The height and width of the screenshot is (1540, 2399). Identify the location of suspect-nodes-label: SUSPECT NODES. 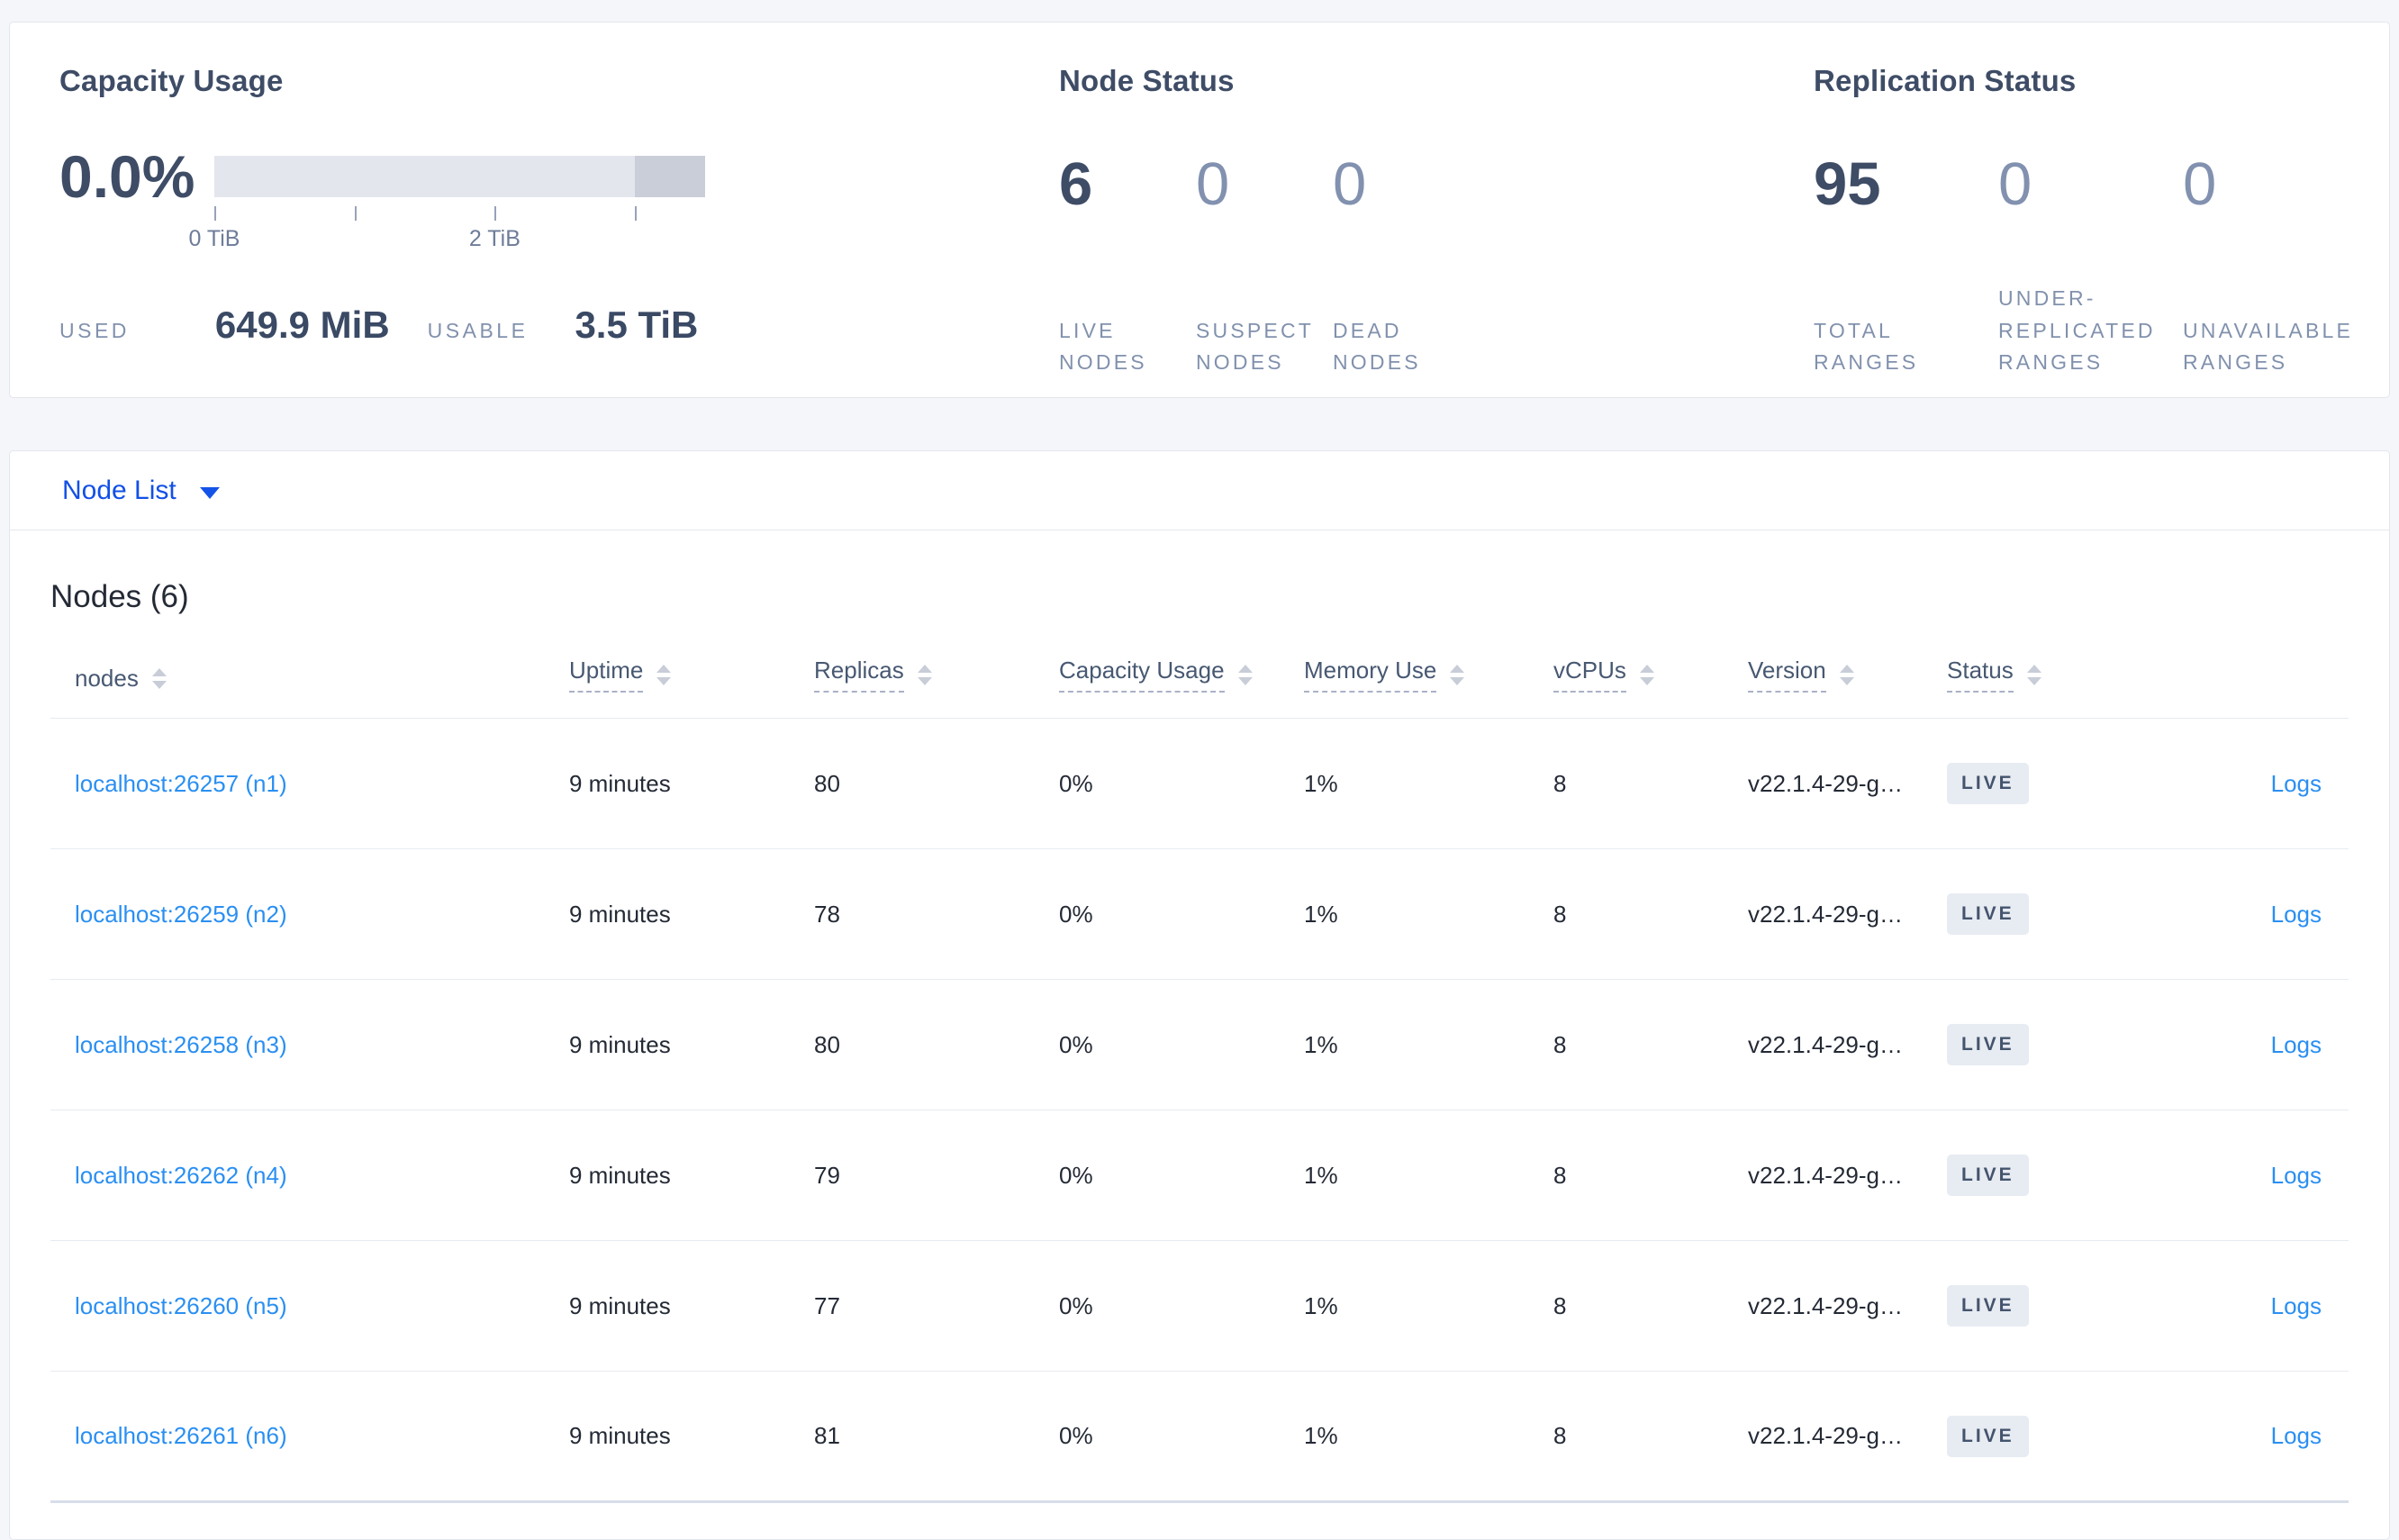
(1255, 347).